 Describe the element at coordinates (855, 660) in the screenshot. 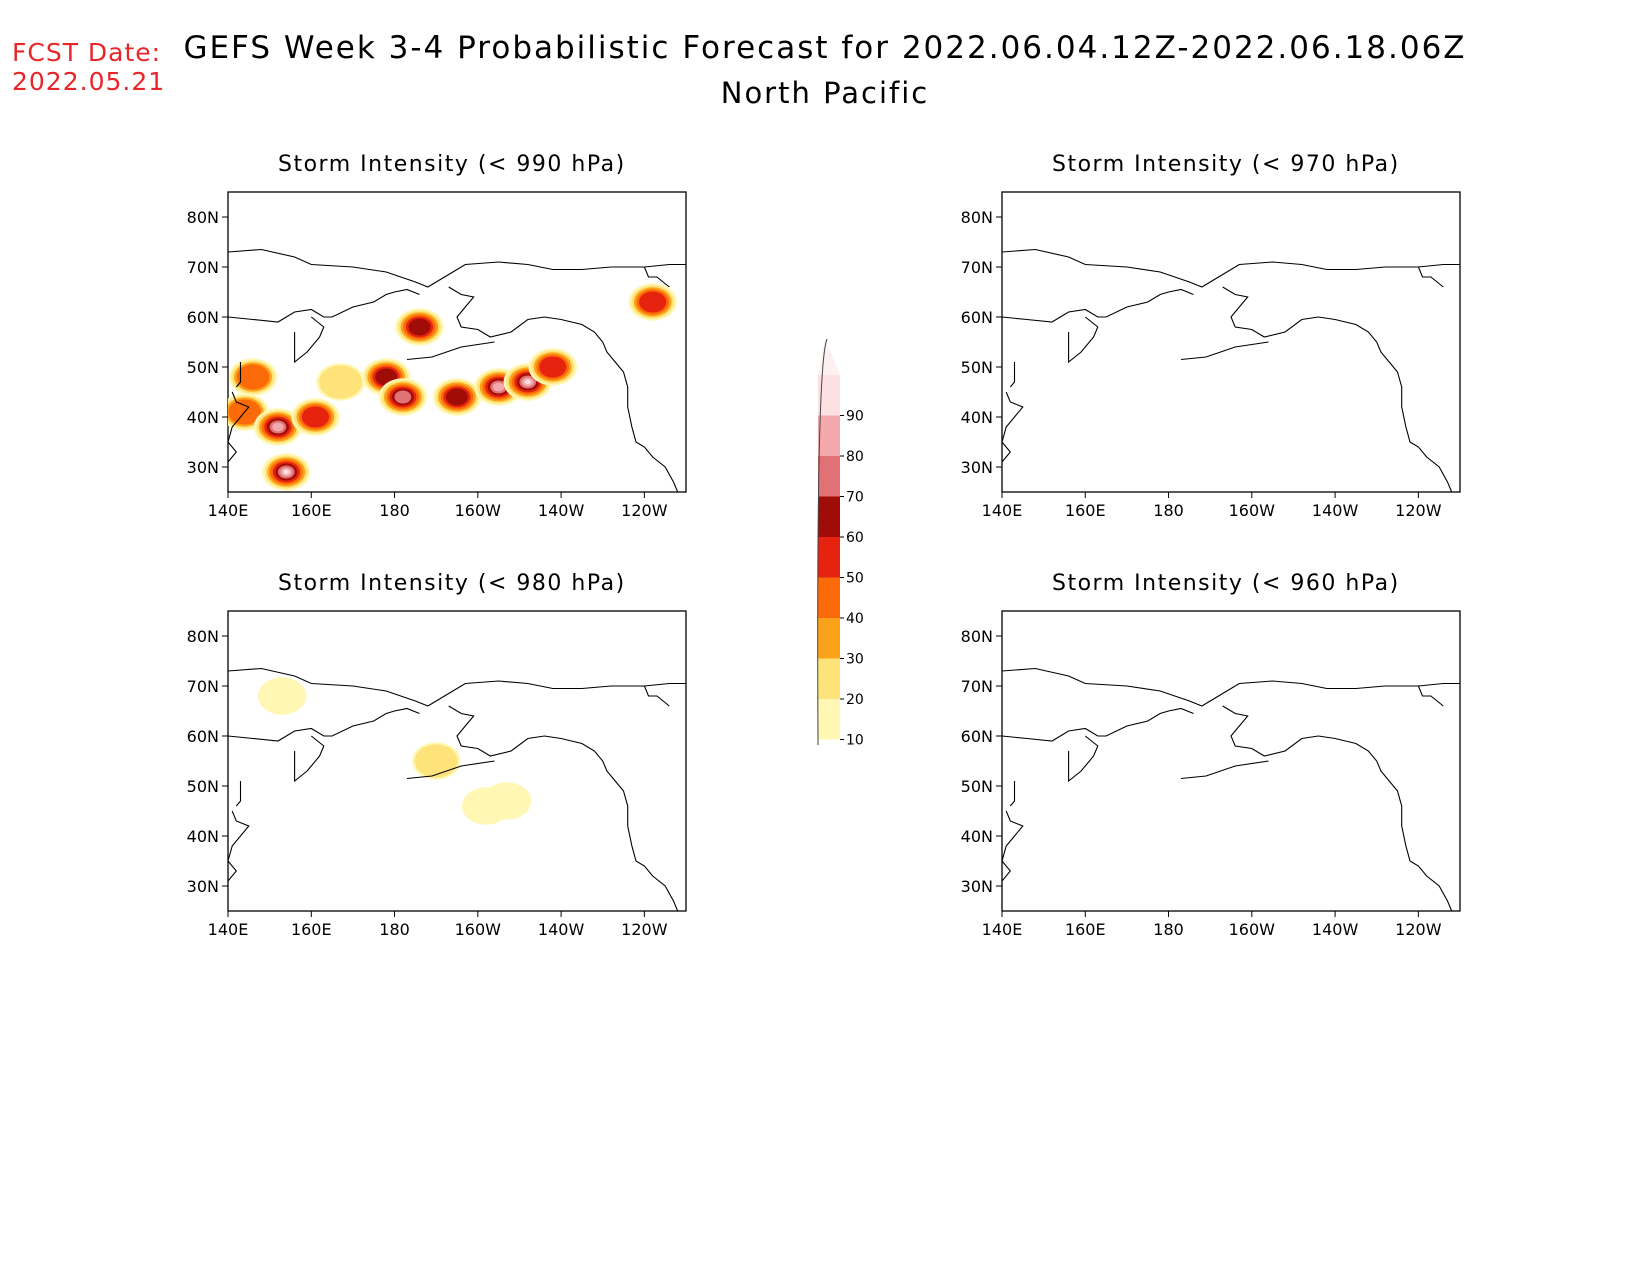

I see `colorbar-label: 30` at that location.